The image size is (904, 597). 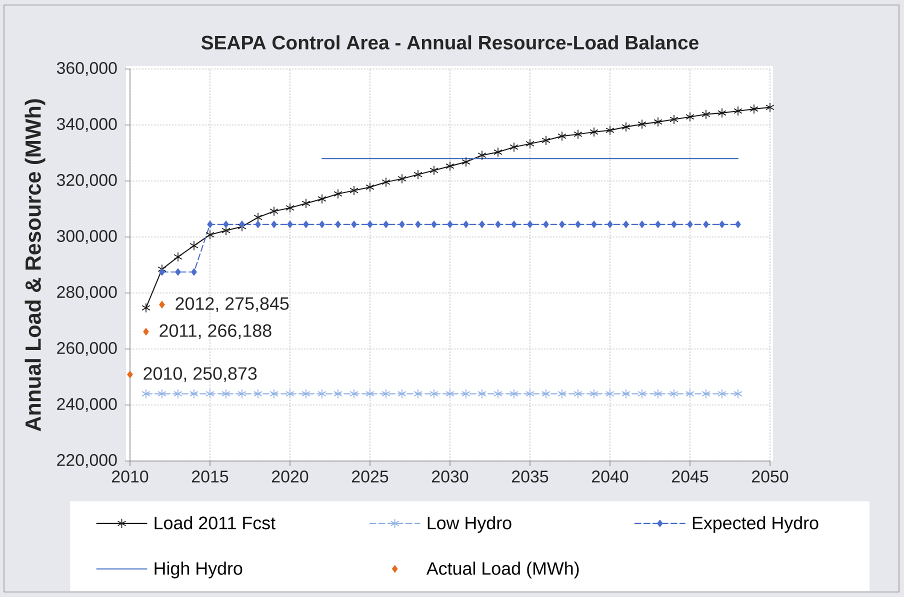 I want to click on y-tick-label: 300,000, so click(x=86, y=237).